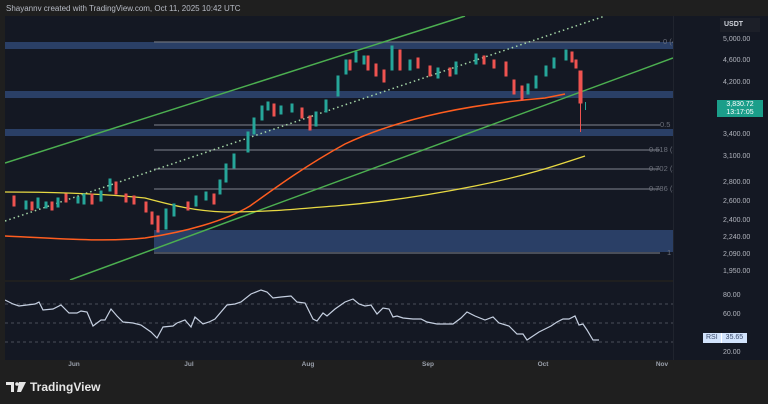 Image resolution: width=768 pixels, height=404 pixels. Describe the element at coordinates (413, 241) in the screenshot. I see `demand-zone` at that location.